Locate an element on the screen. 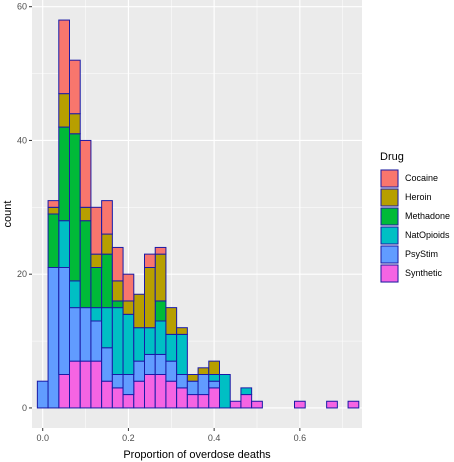 Image resolution: width=454 pixels, height=462 pixels. legend-label-heroin: Heroin is located at coordinates (418, 197).